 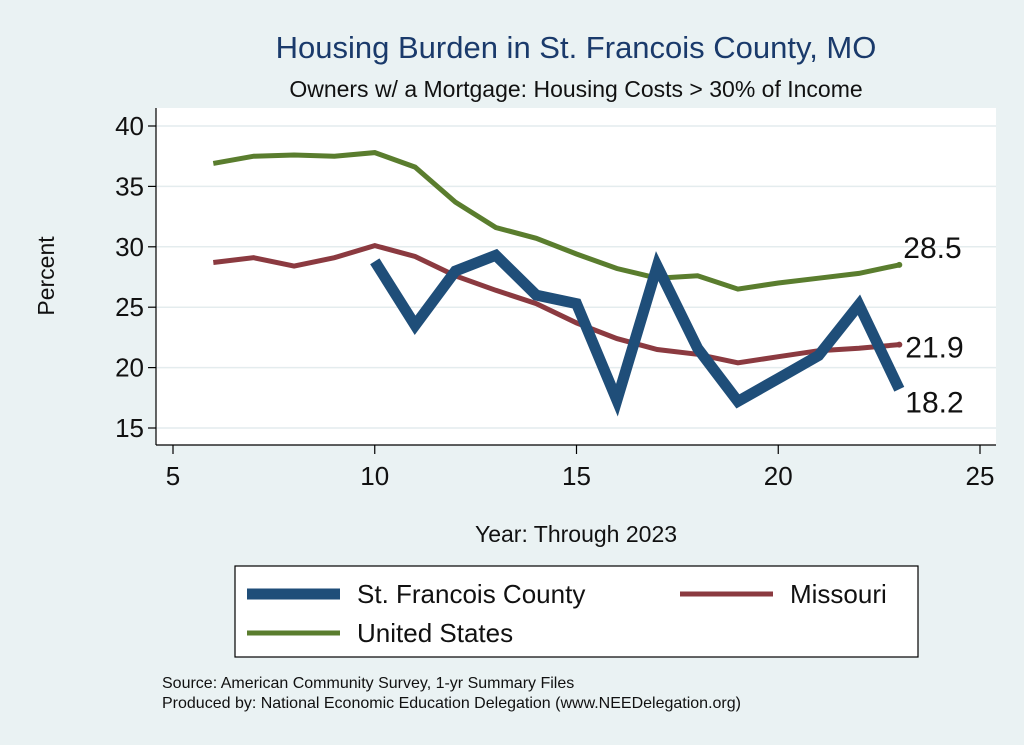 I want to click on end-label-missouri: 21.9, so click(x=934, y=348).